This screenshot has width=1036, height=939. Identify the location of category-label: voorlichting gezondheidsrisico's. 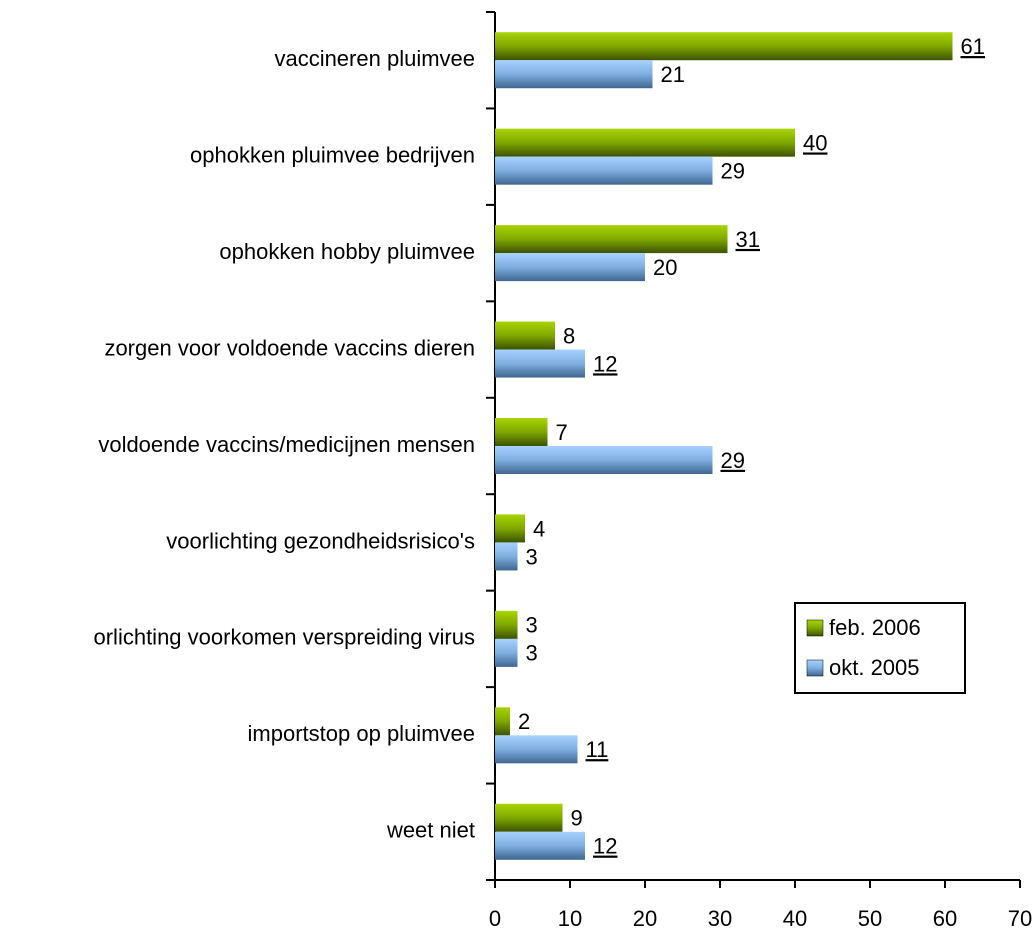
(320, 540).